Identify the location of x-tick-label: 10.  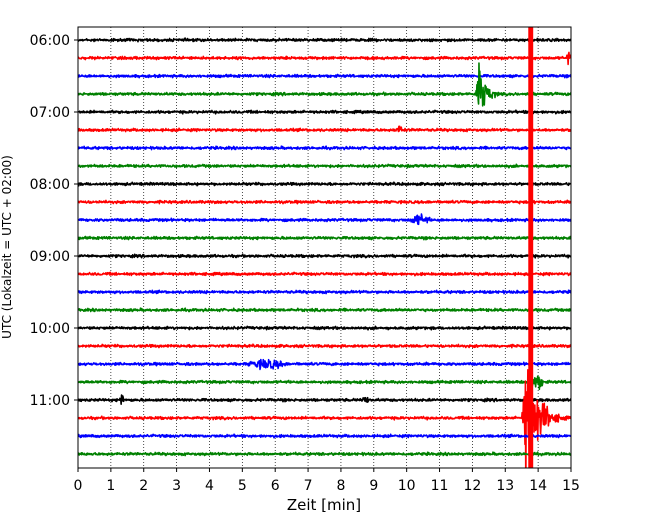
(407, 486).